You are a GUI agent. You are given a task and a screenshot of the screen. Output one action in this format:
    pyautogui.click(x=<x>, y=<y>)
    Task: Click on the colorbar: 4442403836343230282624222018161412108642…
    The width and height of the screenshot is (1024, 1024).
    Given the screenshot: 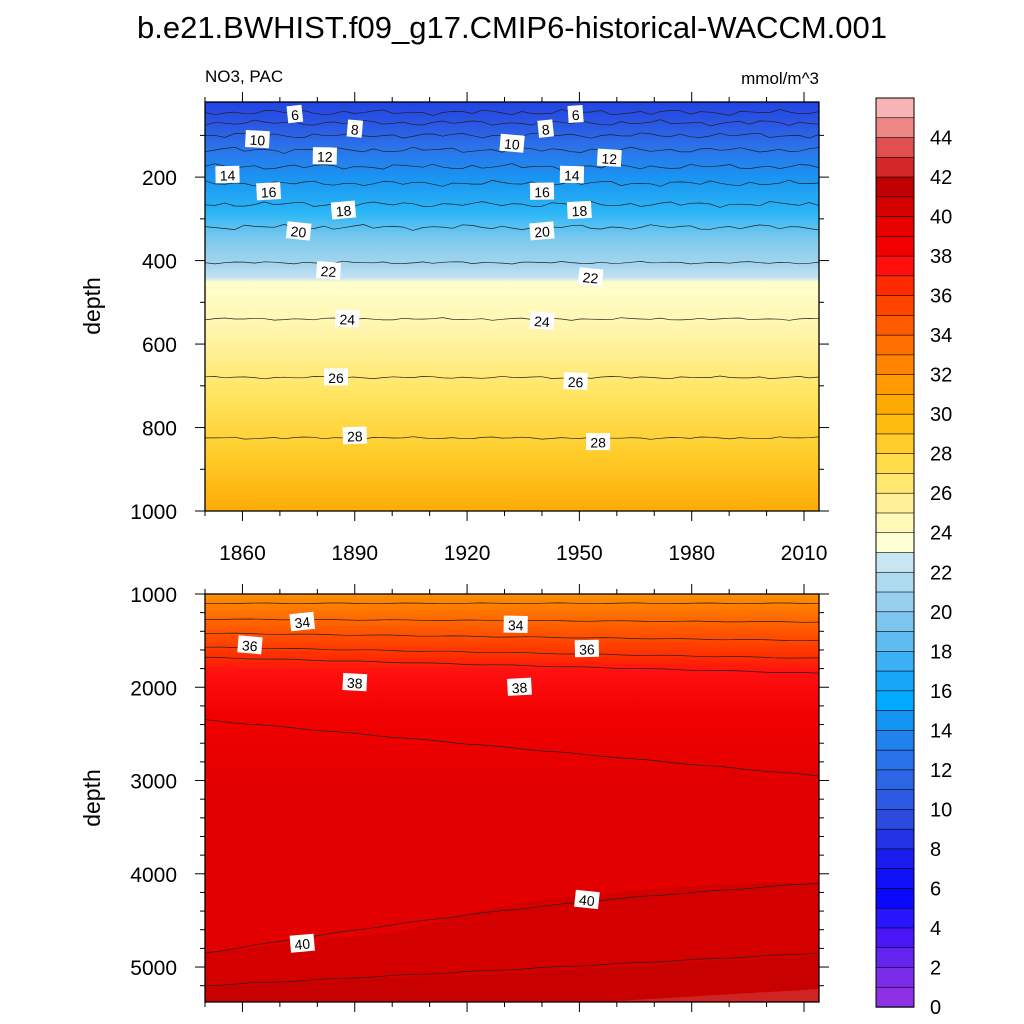 What is the action you would take?
    pyautogui.click(x=913, y=558)
    